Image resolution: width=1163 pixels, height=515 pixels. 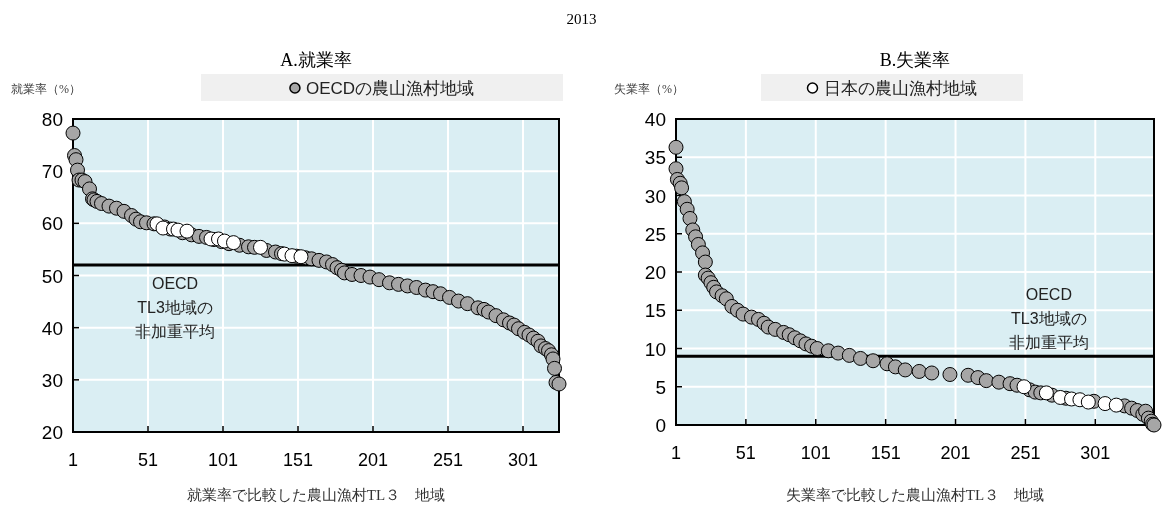 I want to click on y-tick-label: 35, so click(x=655, y=158).